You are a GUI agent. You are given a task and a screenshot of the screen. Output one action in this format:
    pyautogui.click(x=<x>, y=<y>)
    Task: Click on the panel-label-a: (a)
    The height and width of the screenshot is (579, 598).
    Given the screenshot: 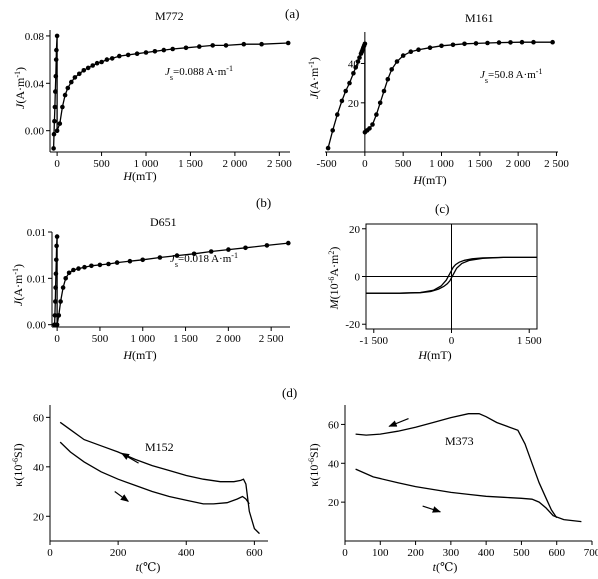 What is the action you would take?
    pyautogui.click(x=292, y=13)
    